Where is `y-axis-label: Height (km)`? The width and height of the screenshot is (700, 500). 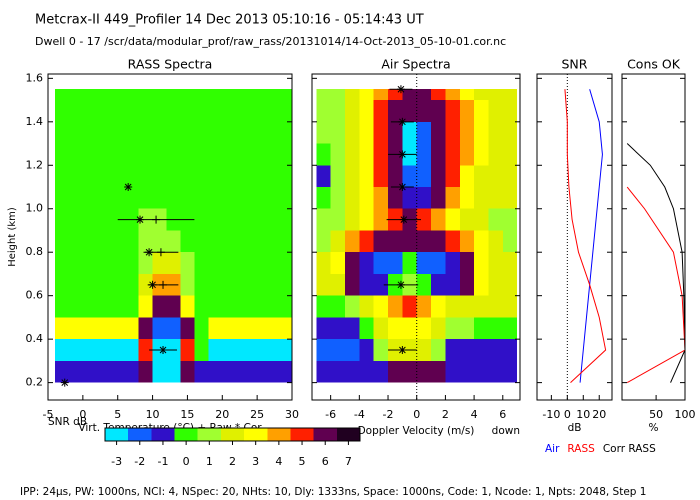 y-axis-label: Height (km) is located at coordinates (12, 237).